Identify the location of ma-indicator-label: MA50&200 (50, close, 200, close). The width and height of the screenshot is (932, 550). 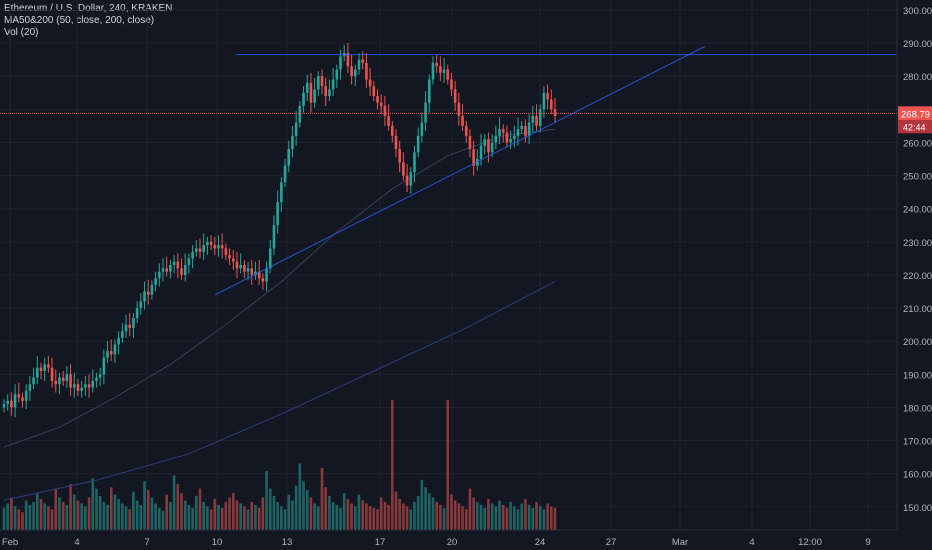
(79, 20).